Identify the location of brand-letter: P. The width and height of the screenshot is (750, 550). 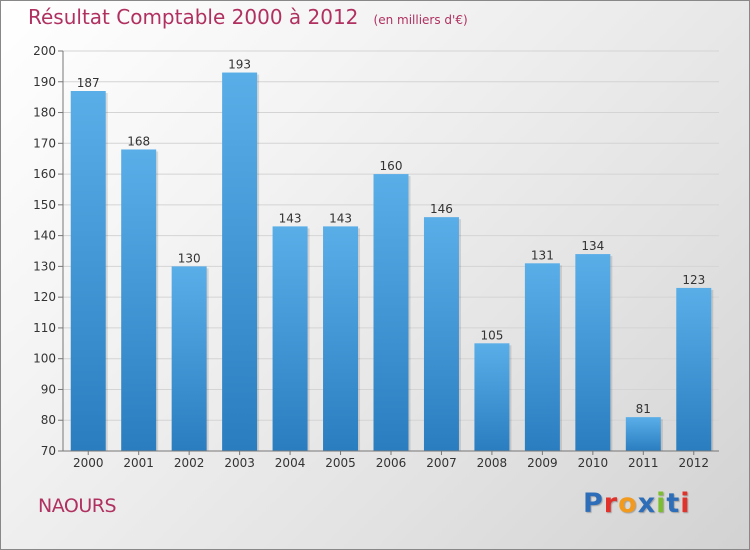
(593, 503).